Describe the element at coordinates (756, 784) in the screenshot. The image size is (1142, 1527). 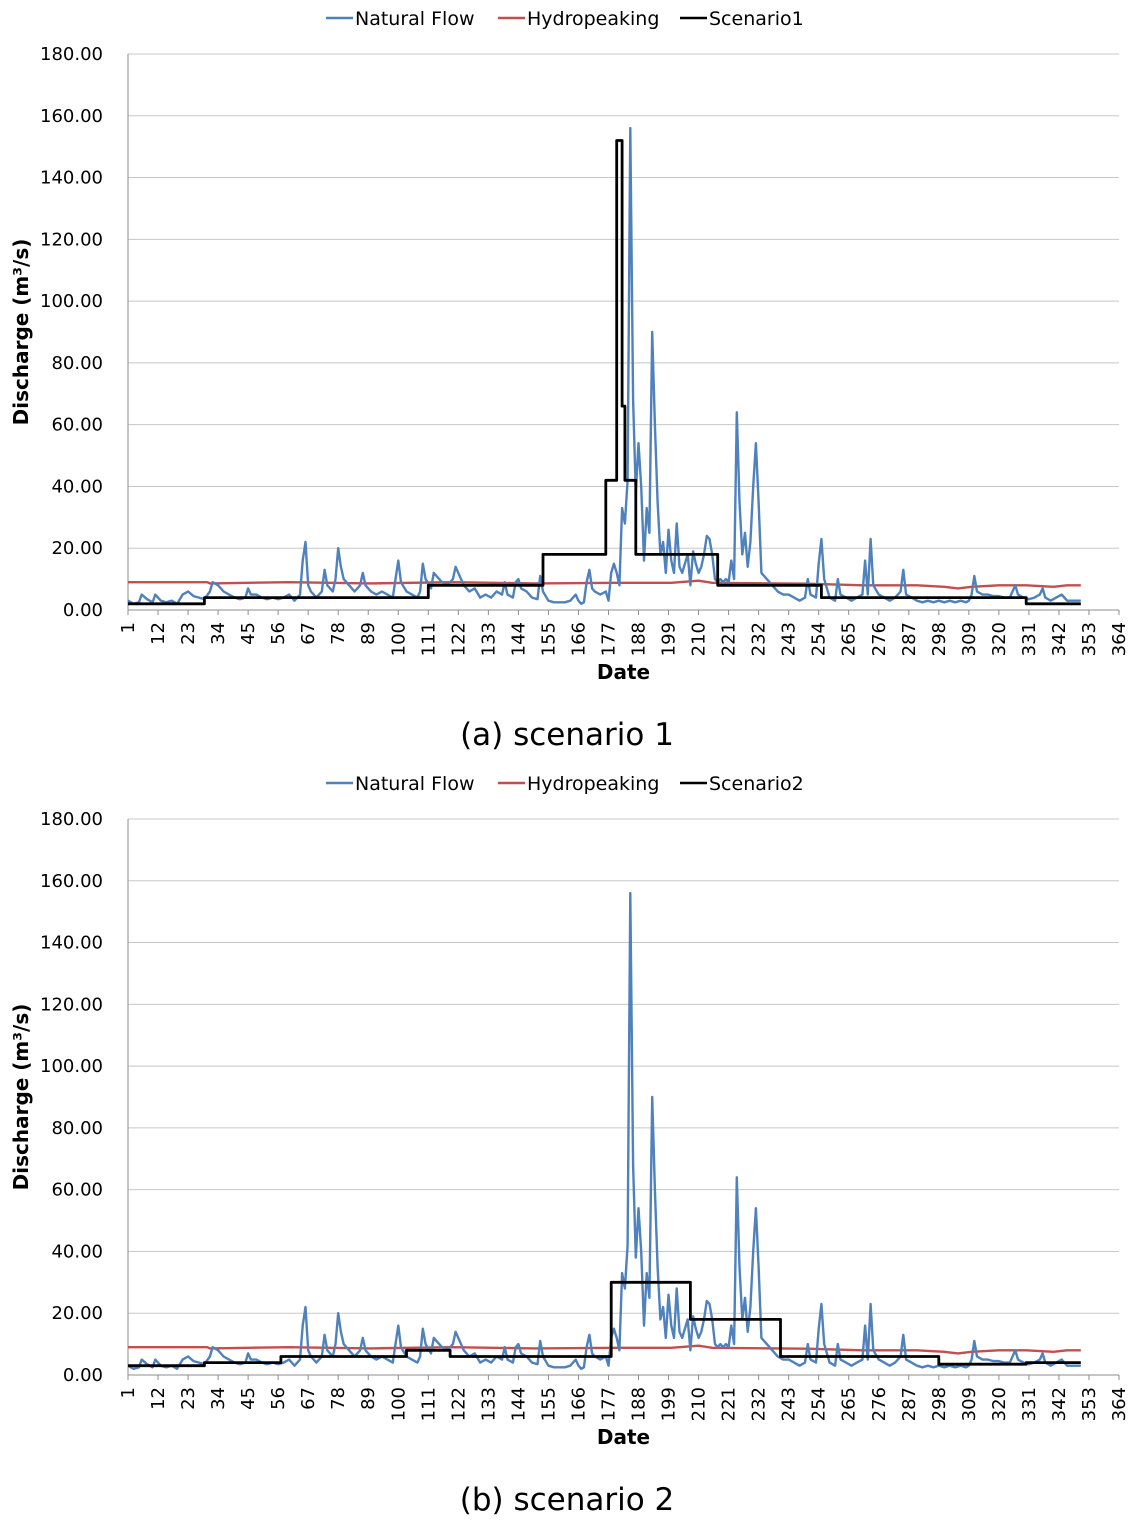
I see `legend-label: Scenario2` at that location.